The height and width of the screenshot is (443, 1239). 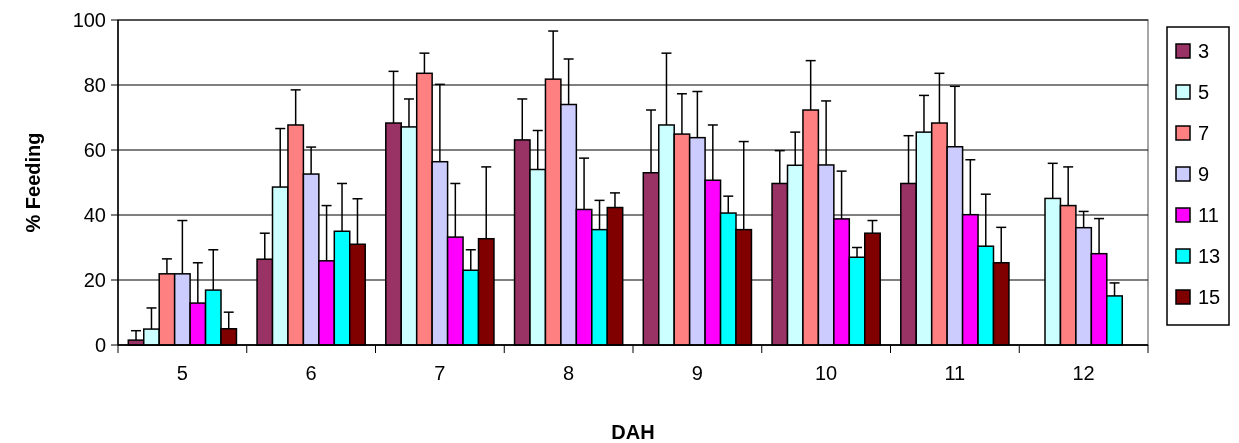 What do you see at coordinates (1209, 256) in the screenshot?
I see `legend-label: 13` at bounding box center [1209, 256].